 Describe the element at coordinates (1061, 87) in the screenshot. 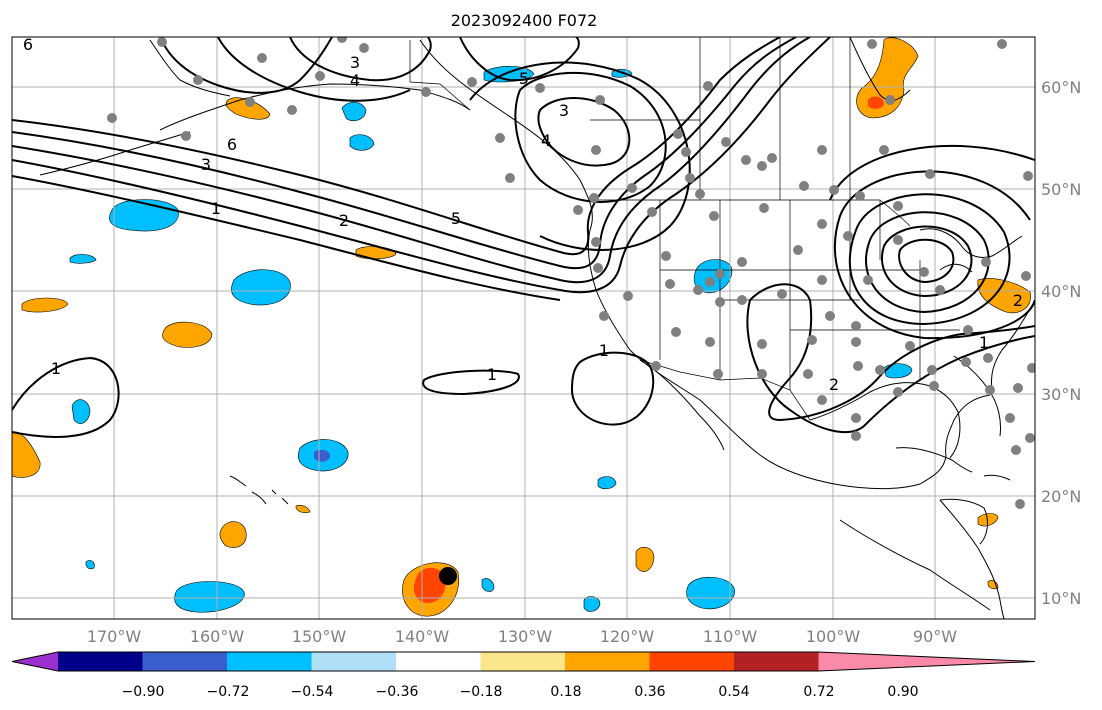

I see `lat-tick-label: 60°N` at that location.